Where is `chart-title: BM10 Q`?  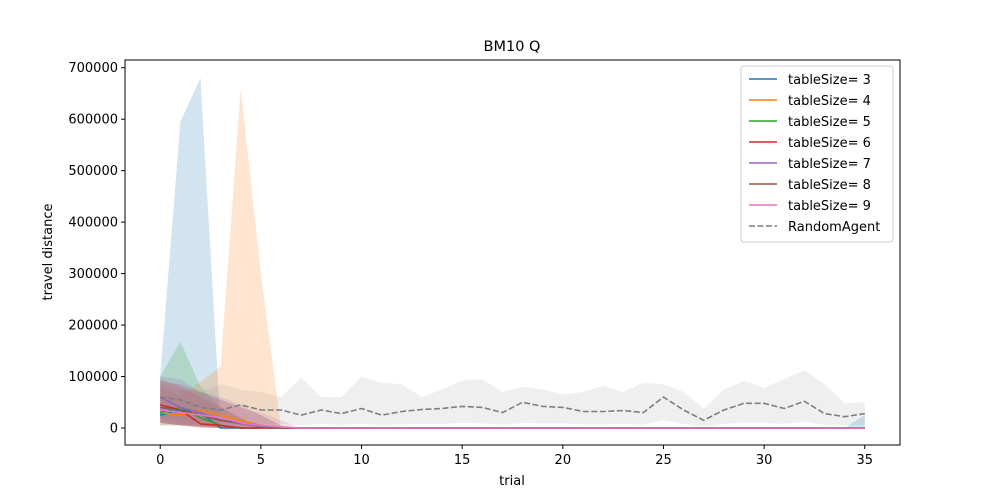 chart-title: BM10 Q is located at coordinates (512, 47).